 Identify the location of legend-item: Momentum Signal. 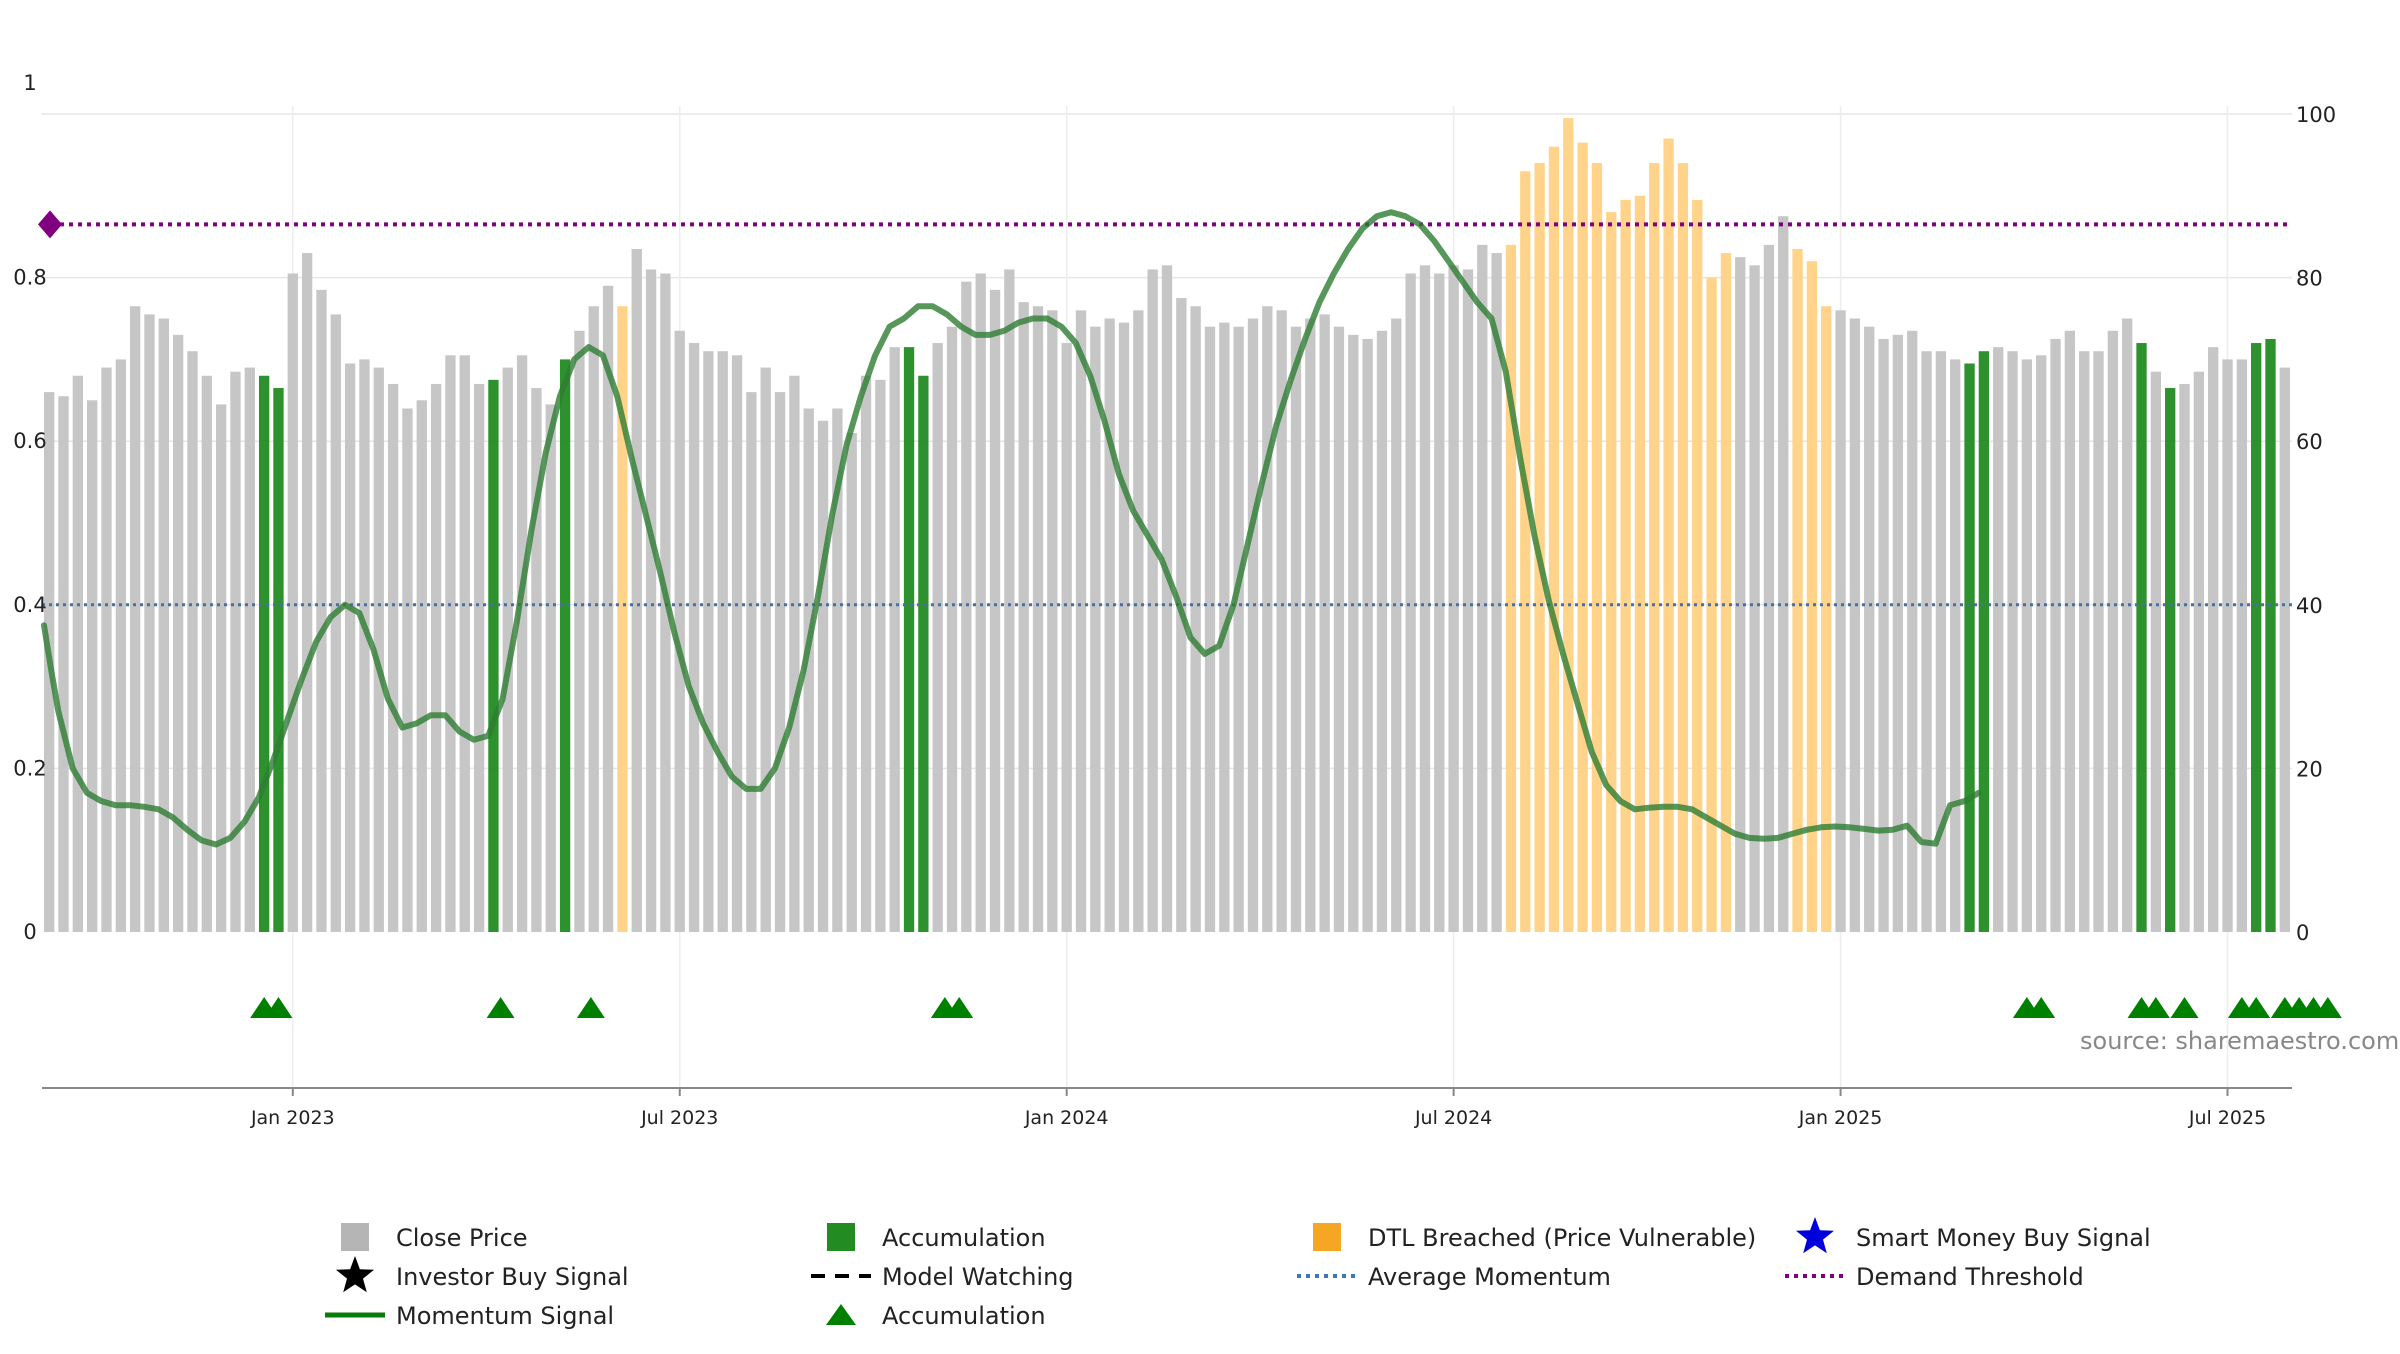
(469, 1316).